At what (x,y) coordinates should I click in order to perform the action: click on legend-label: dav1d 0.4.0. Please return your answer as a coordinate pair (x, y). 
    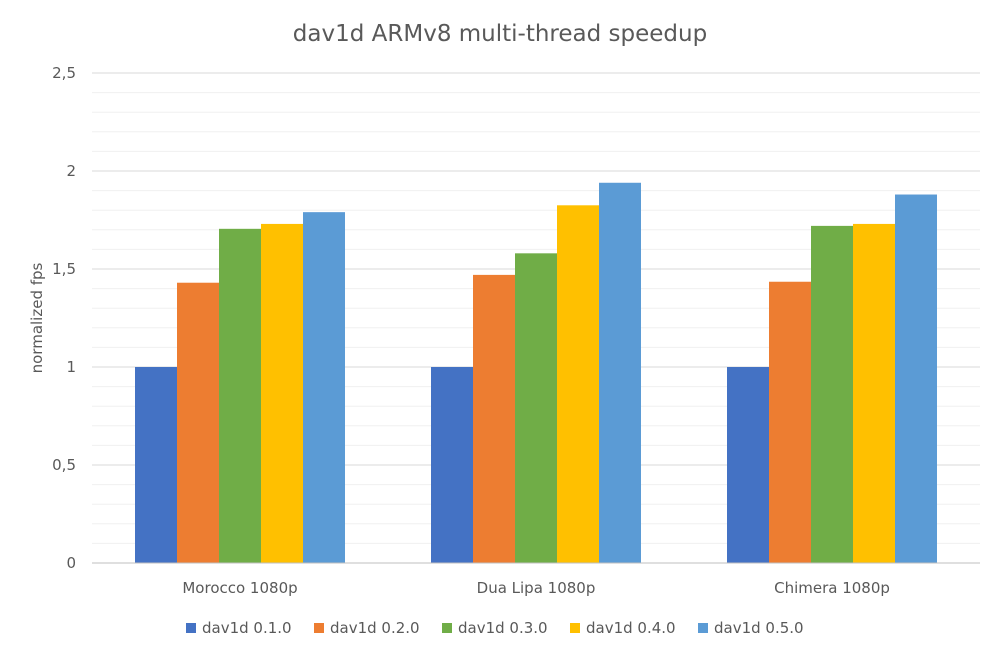
    Looking at the image, I should click on (631, 628).